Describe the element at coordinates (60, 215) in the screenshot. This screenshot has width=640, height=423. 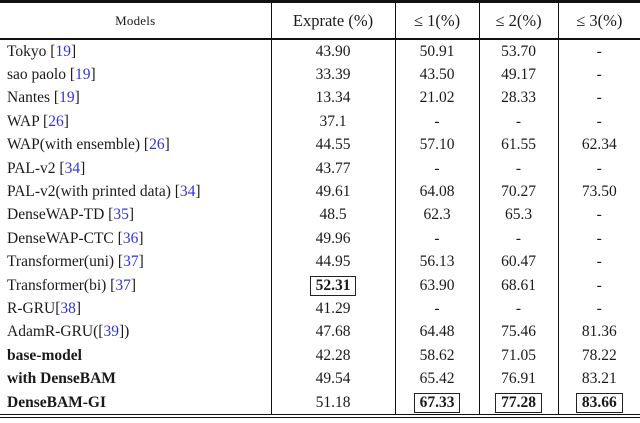
I see `model-name-label: DenseWAP-TD [` at that location.